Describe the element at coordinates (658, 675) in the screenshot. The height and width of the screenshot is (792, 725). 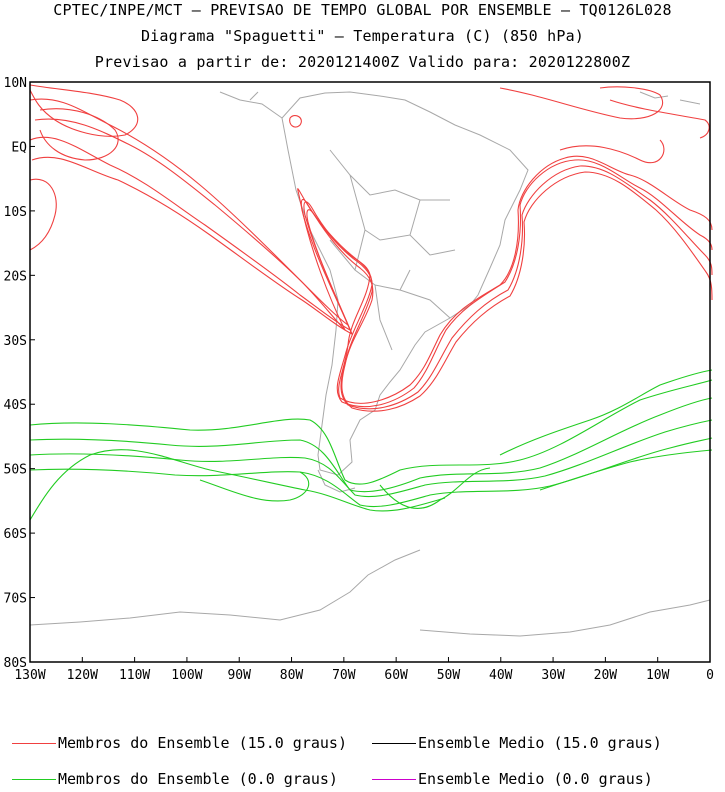
I see `lon-tick-label: 10W` at that location.